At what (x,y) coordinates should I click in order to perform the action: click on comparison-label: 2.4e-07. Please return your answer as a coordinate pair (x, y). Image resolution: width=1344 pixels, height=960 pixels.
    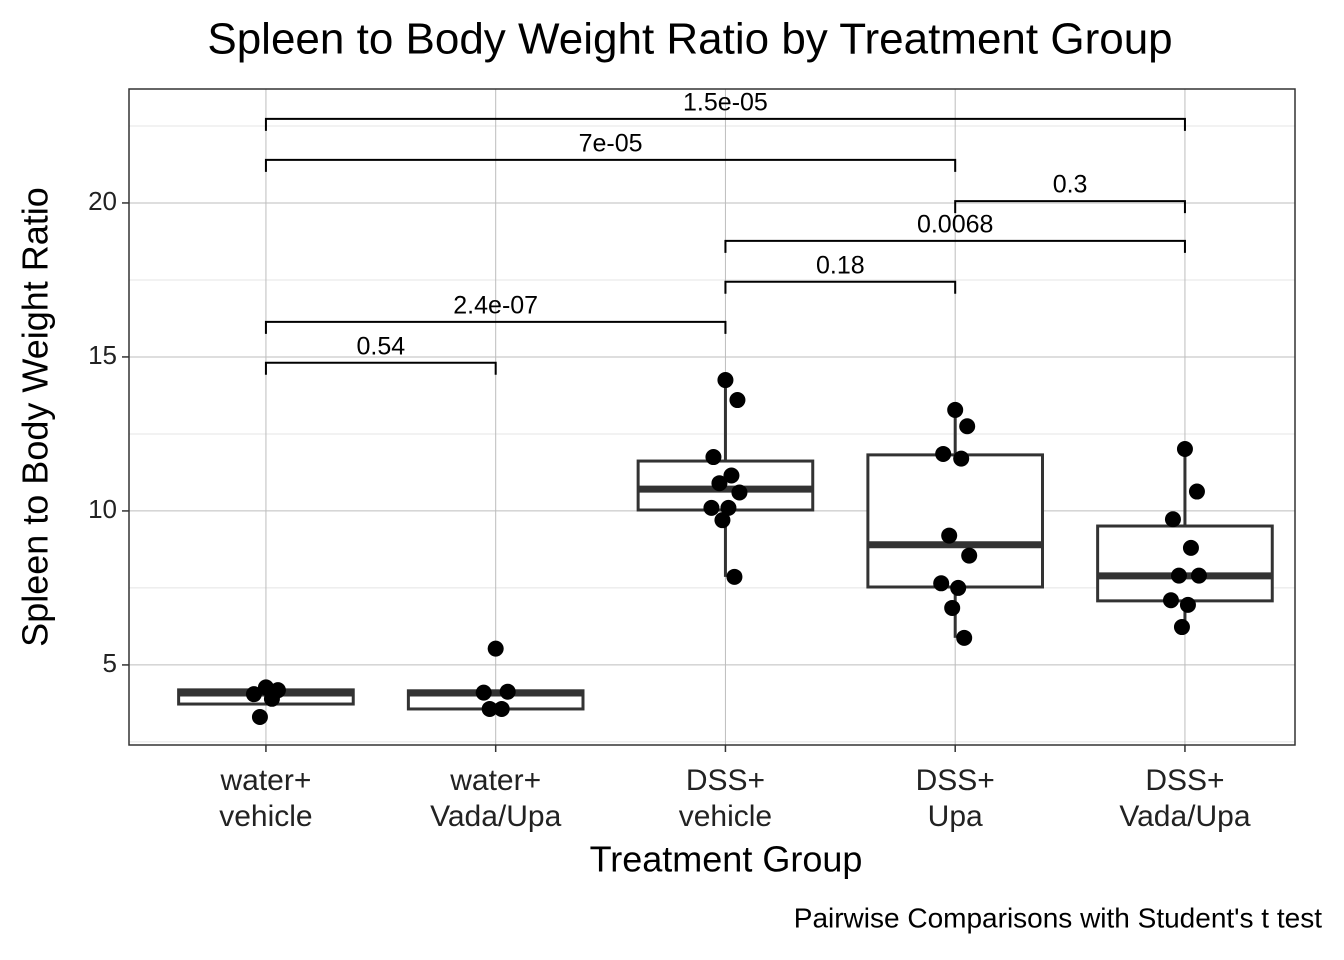
    Looking at the image, I should click on (495, 305).